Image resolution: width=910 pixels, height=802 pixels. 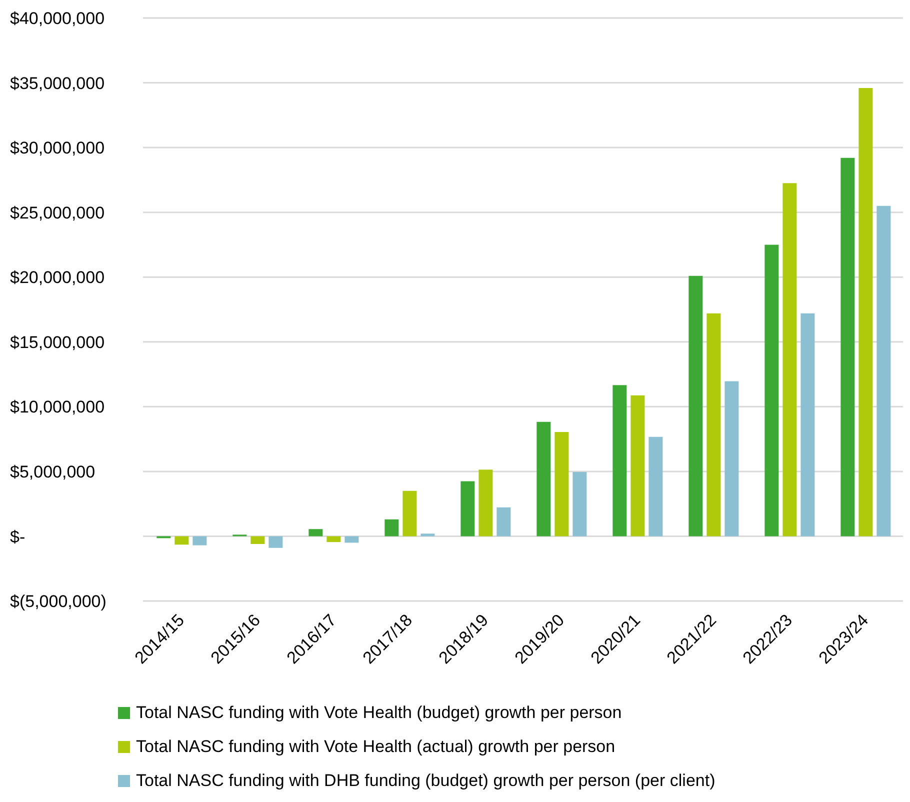 What do you see at coordinates (57, 212) in the screenshot?
I see `y-tick-label: $25,000,000` at bounding box center [57, 212].